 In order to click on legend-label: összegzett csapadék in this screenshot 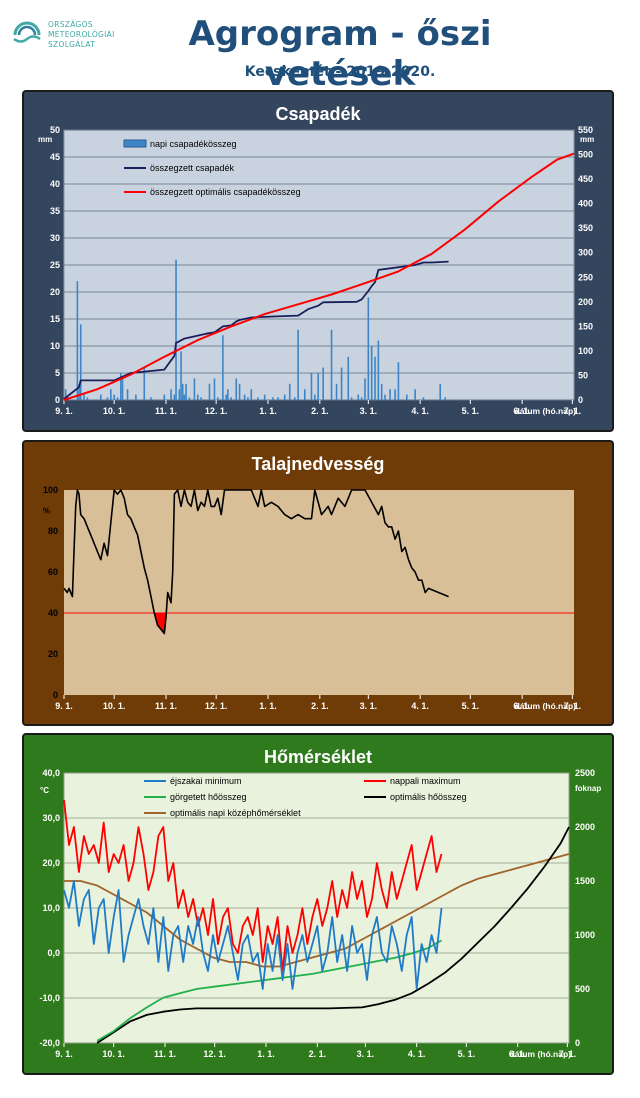, I will do `click(192, 168)`.